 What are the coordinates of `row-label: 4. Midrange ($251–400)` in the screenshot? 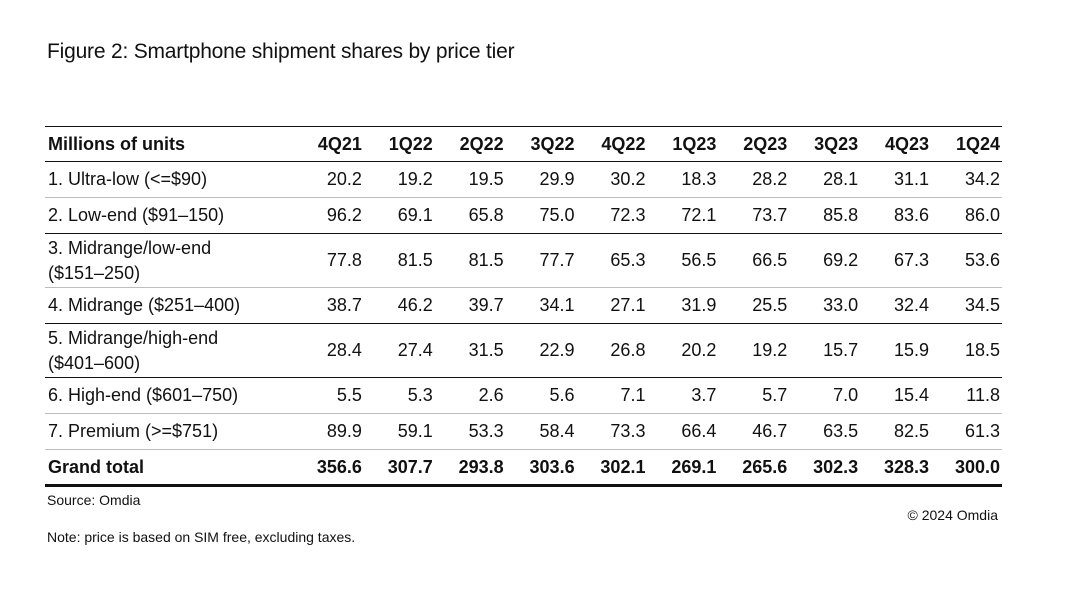 It's located at (169, 306).